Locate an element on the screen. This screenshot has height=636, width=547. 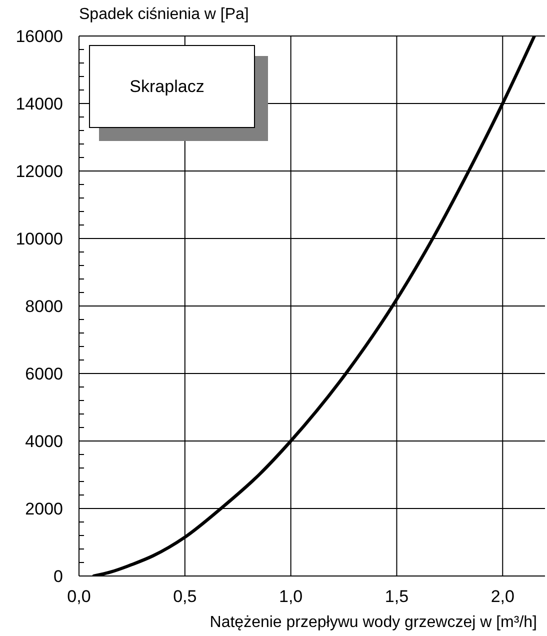
y-tick-label: 2000 is located at coordinates (44, 508).